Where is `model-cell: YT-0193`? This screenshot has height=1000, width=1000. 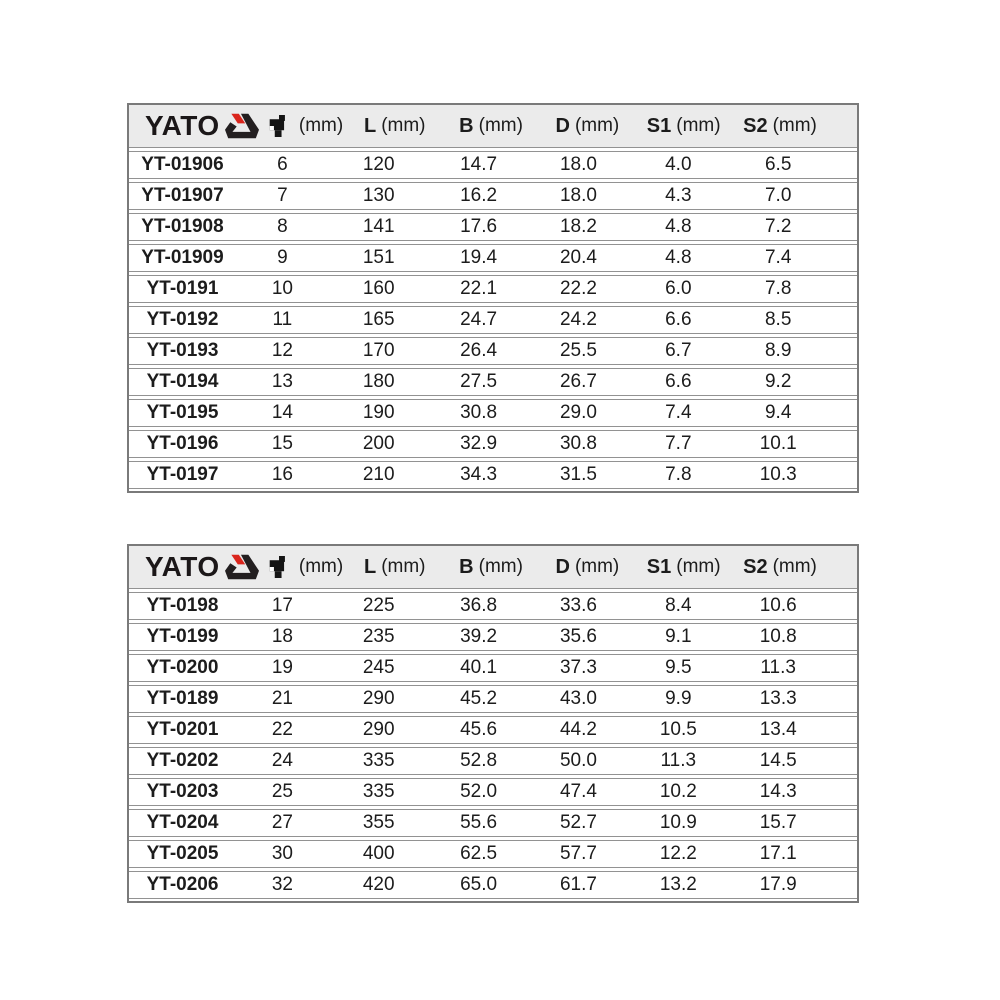 model-cell: YT-0193 is located at coordinates (182, 350).